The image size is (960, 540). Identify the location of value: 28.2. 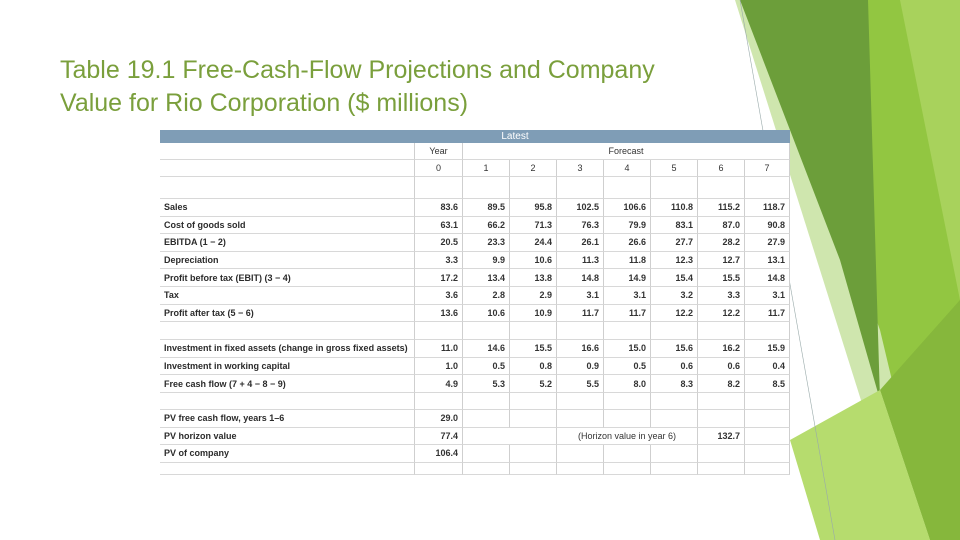
(721, 243).